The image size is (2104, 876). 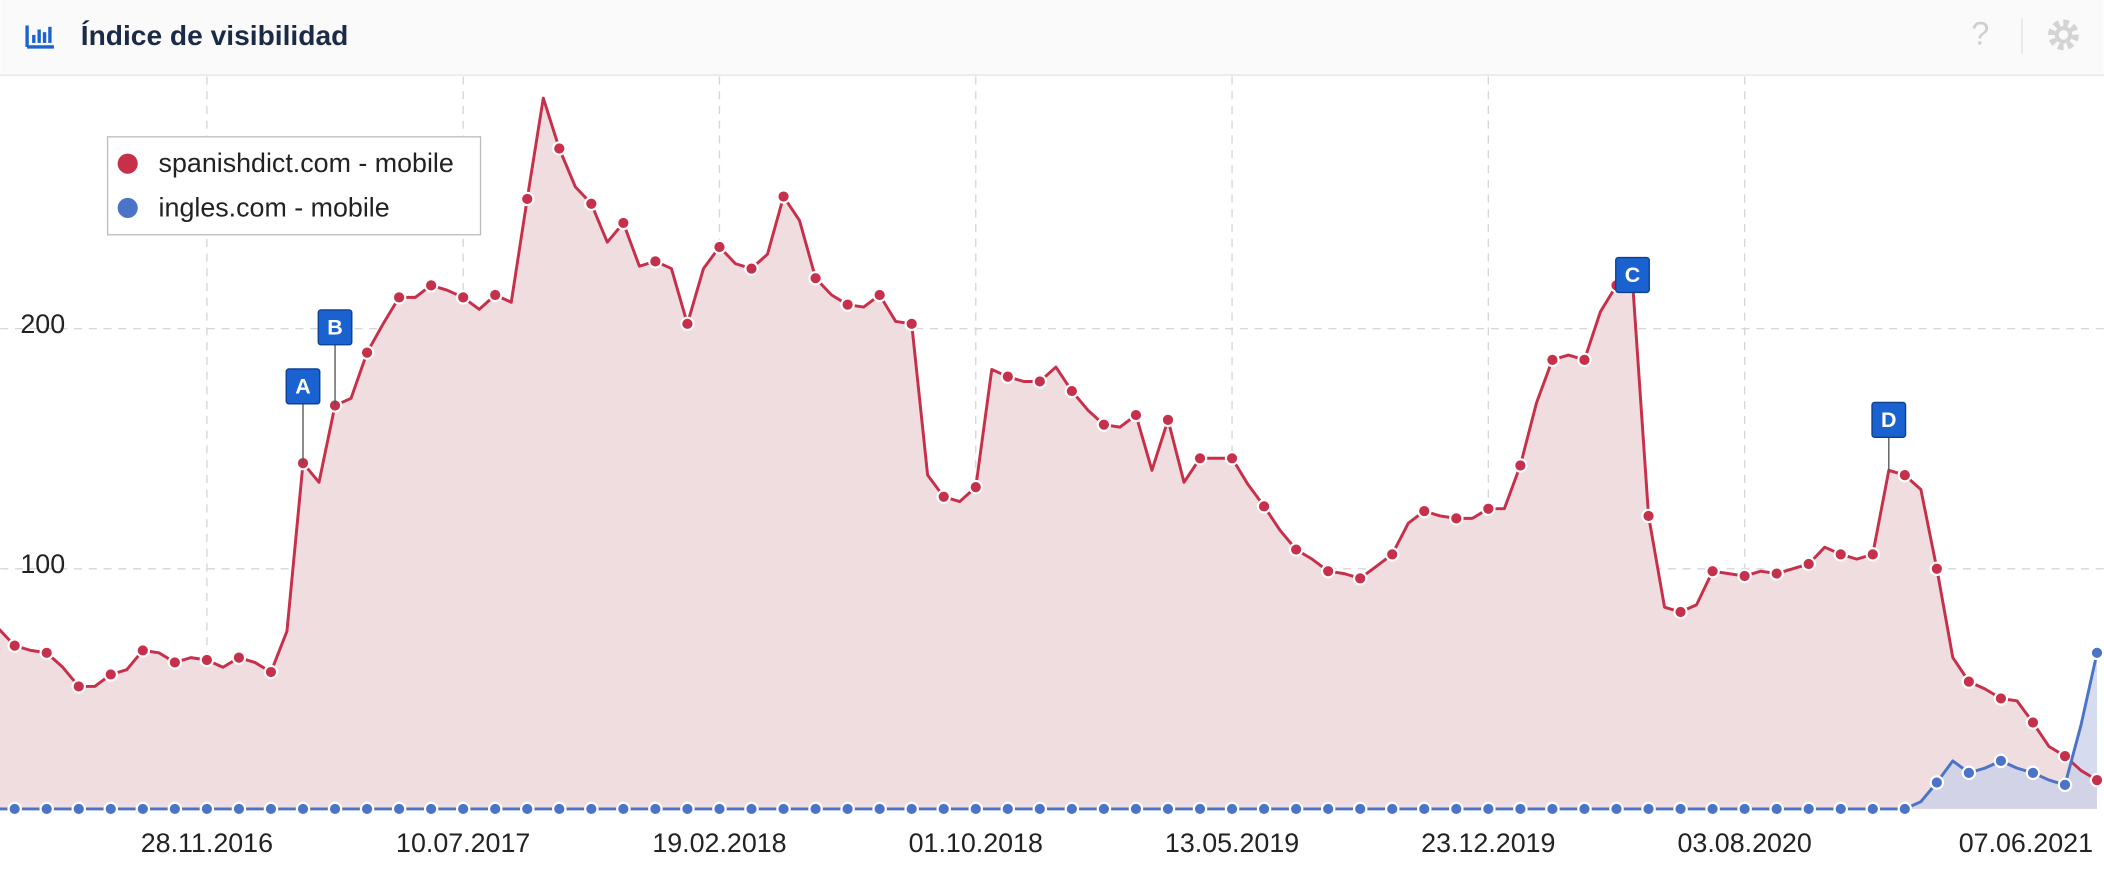 I want to click on x-tick-label: 28.11.2016, so click(x=207, y=843).